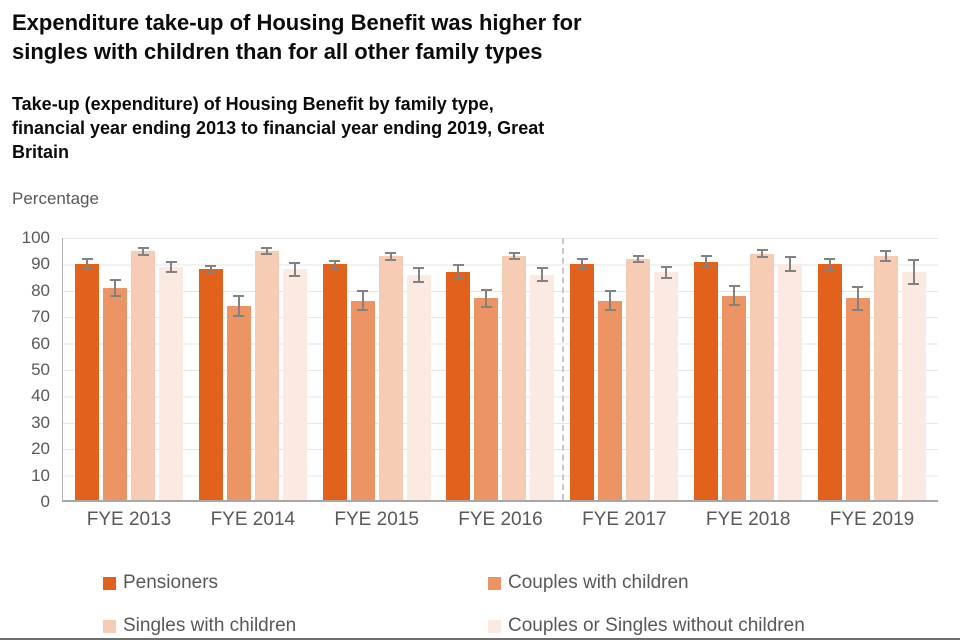 The width and height of the screenshot is (960, 640). What do you see at coordinates (480, 639) in the screenshot?
I see `page-bottom-edge` at bounding box center [480, 639].